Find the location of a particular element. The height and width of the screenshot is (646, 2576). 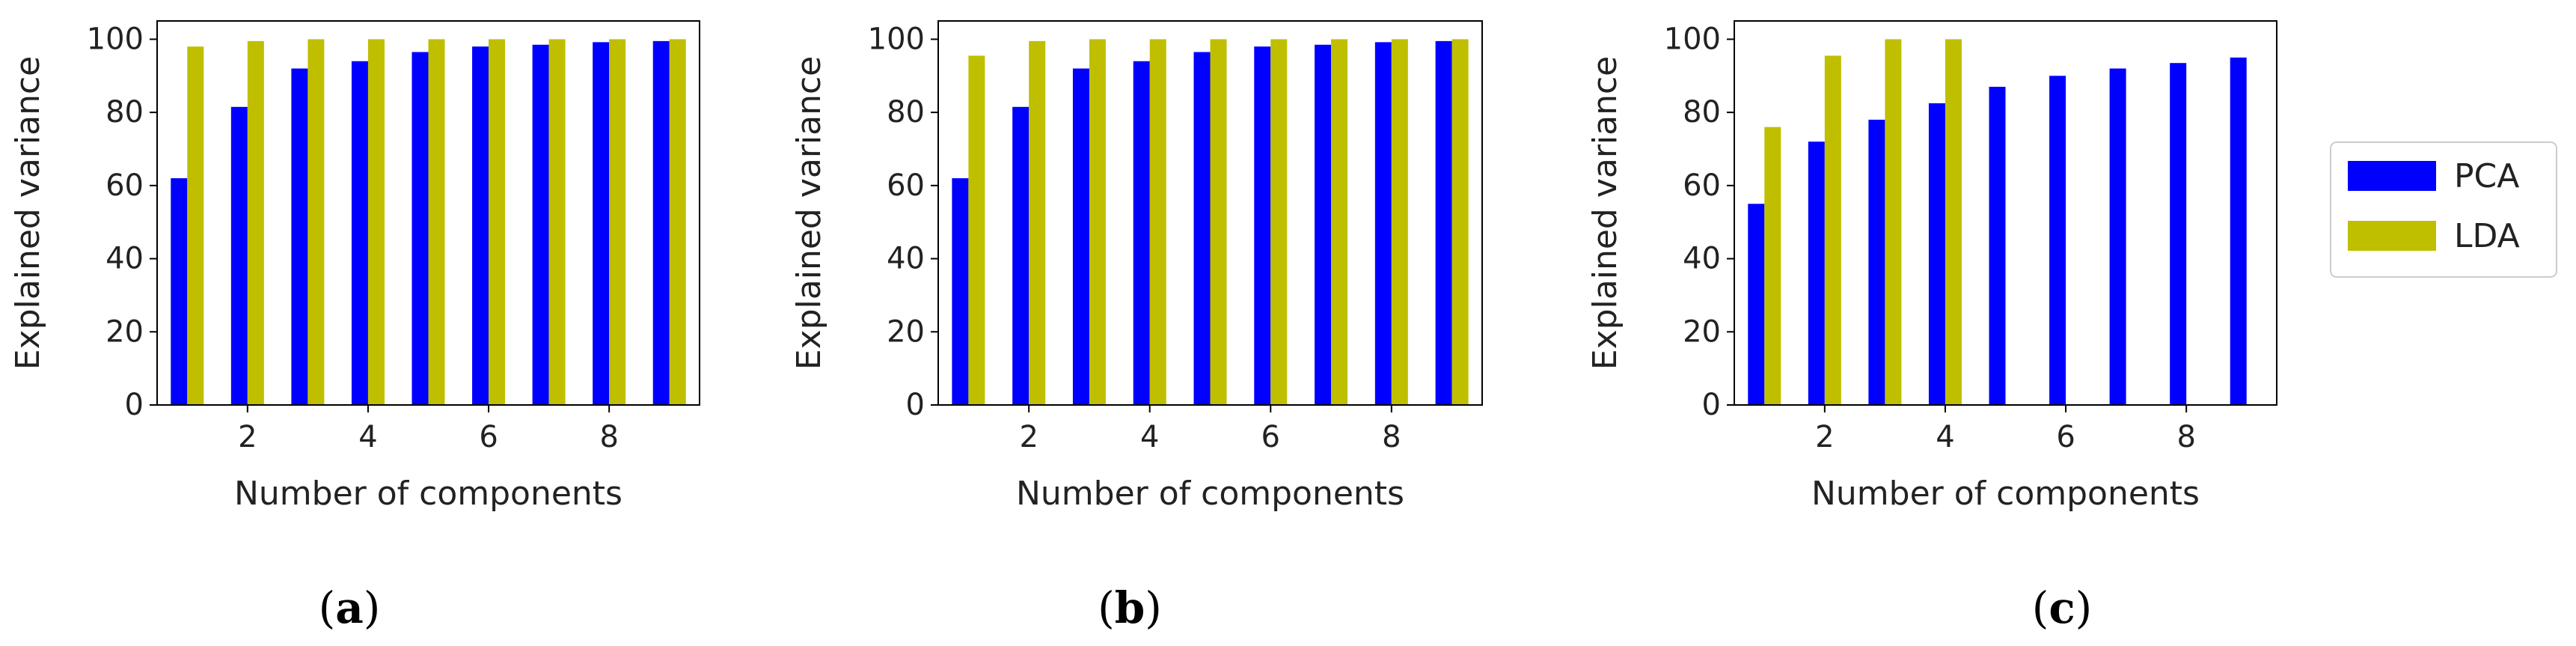

legend: PCA LDA is located at coordinates (2443, 210).